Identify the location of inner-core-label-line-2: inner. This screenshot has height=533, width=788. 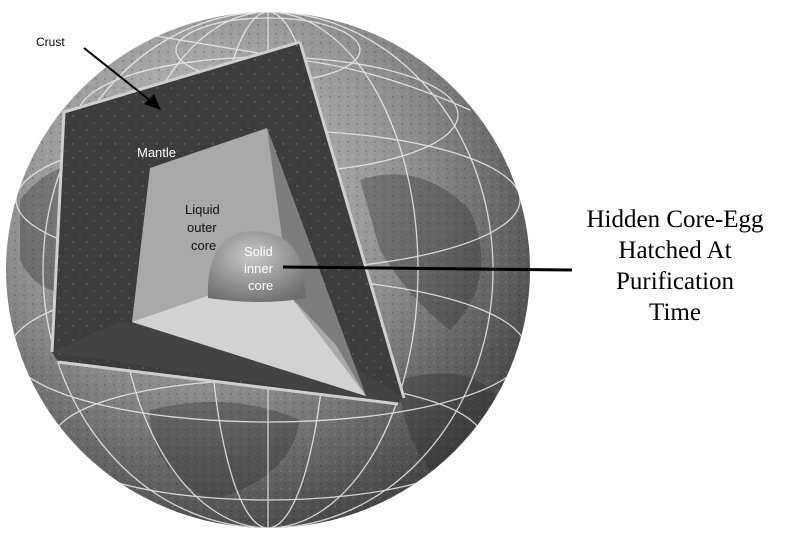
(259, 268).